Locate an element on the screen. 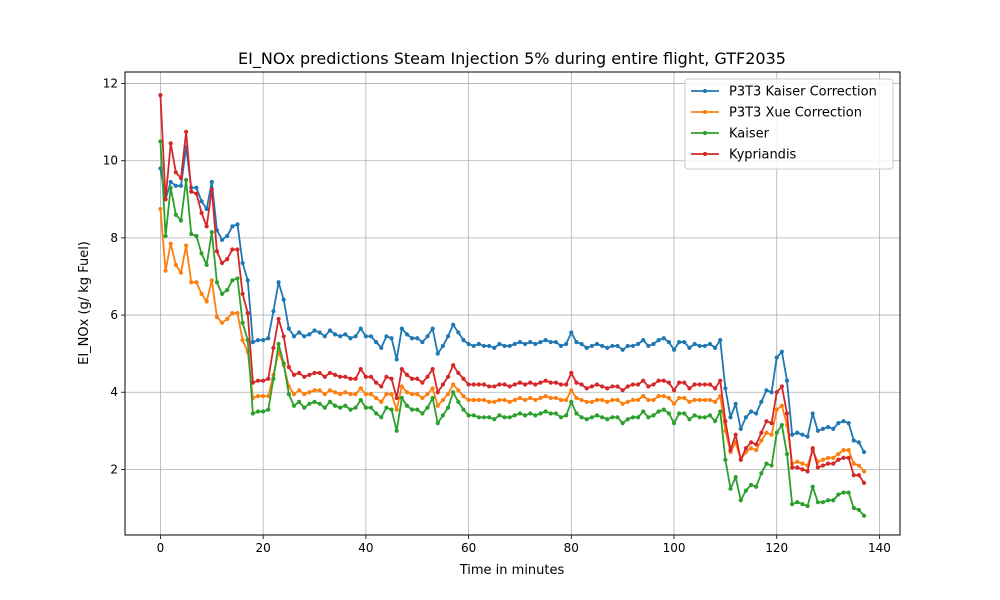 This screenshot has height=600, width=1000. y-tick-label: 12 is located at coordinates (110, 84).